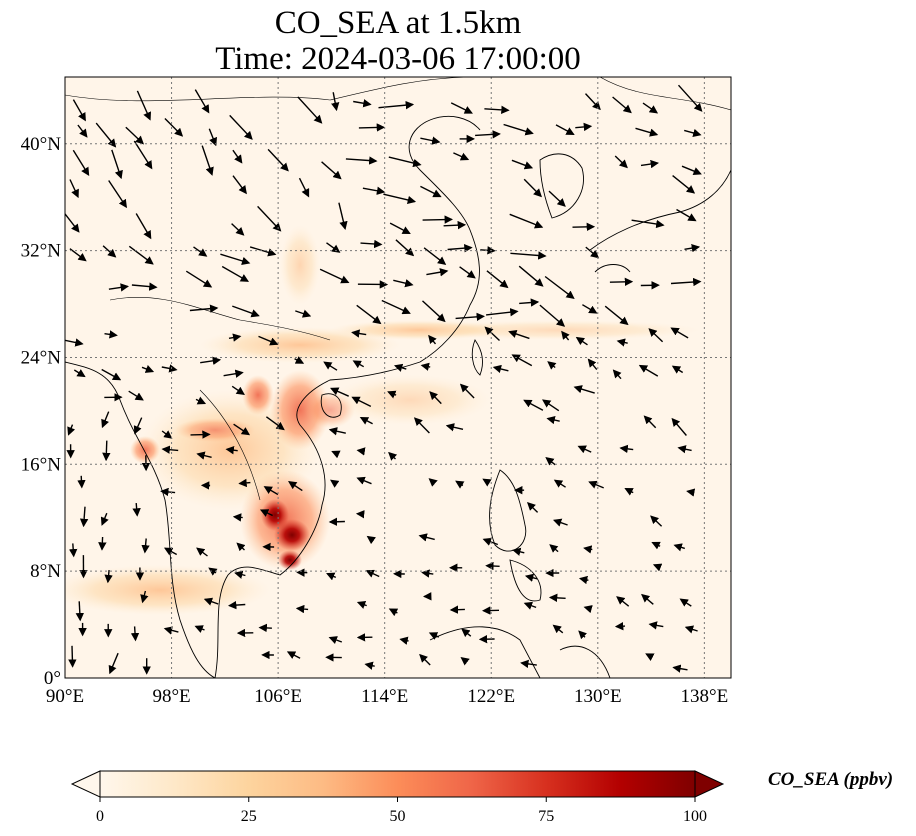  Describe the element at coordinates (398, 23) in the screenshot. I see `map-title: CO_SEA at 1.5km` at that location.